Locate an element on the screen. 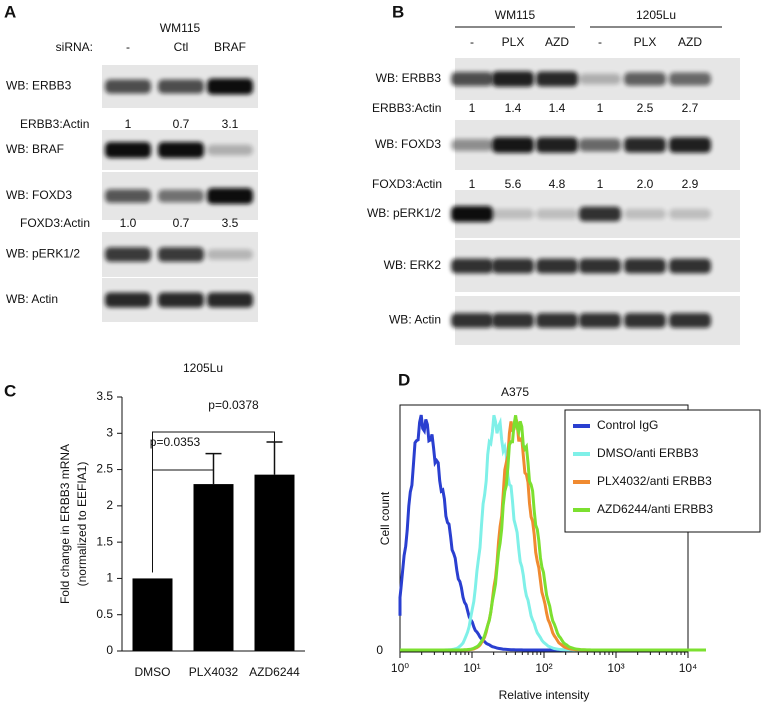 The height and width of the screenshot is (716, 766). y-axis-label: Cell count is located at coordinates (385, 518).